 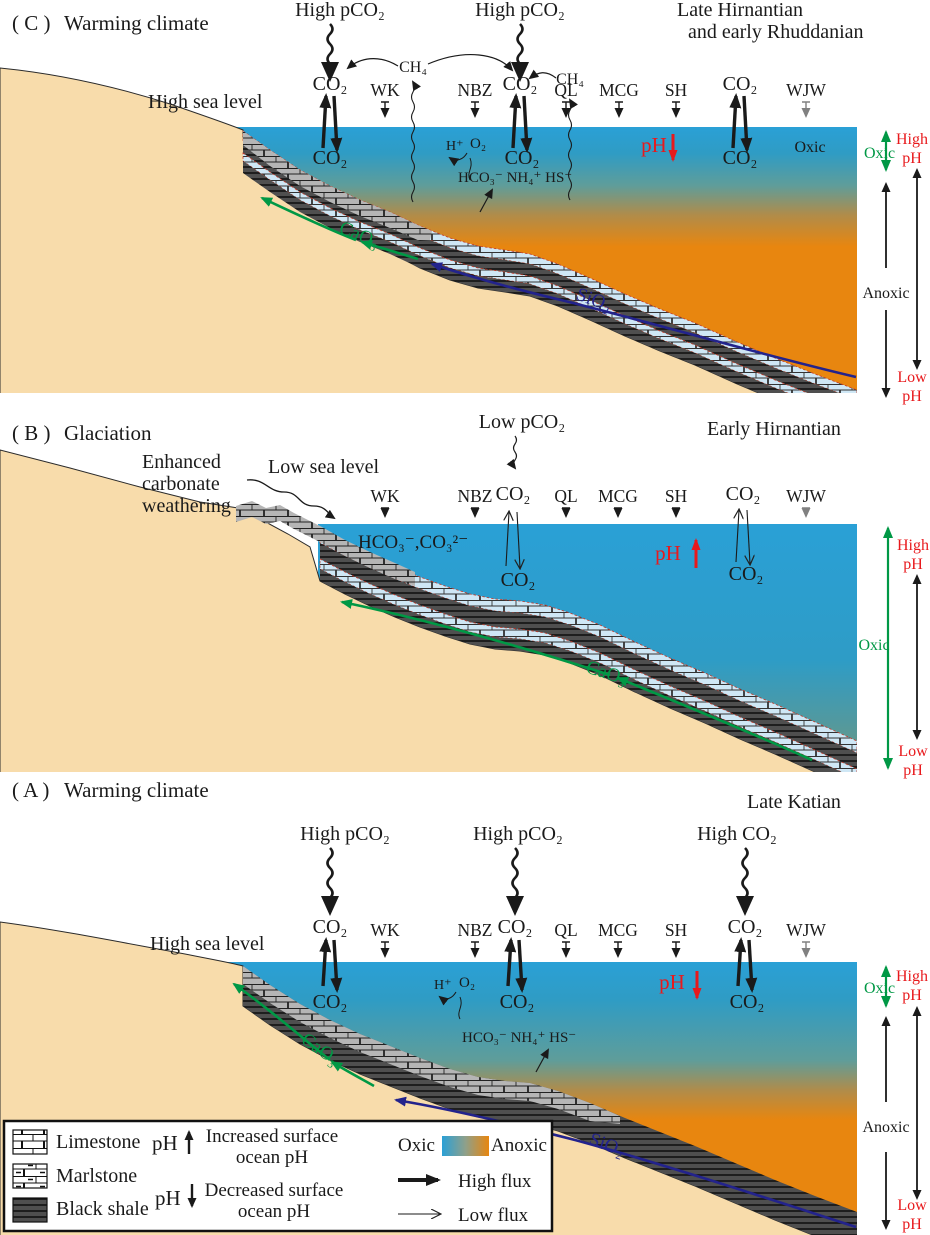 What do you see at coordinates (181, 462) in the screenshot?
I see `weathering-label: Enhanced` at bounding box center [181, 462].